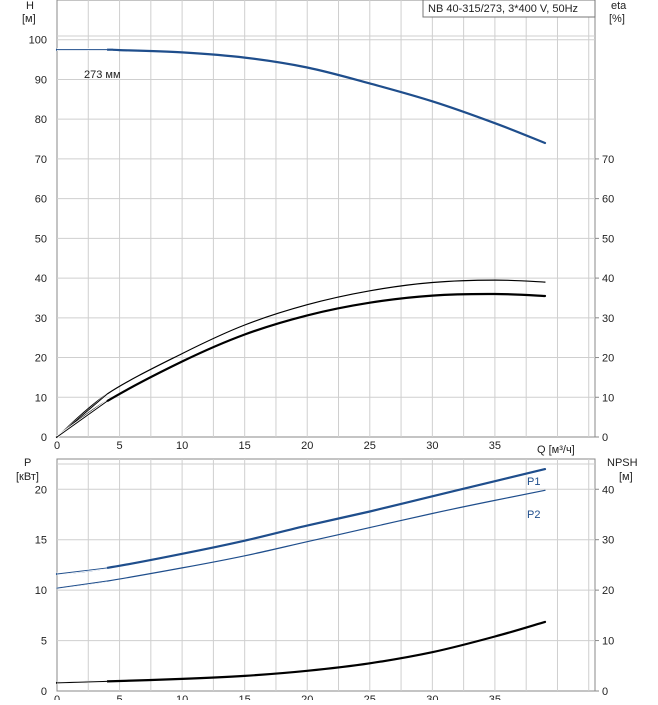 Image resolution: width=658 pixels, height=705 pixels. Describe the element at coordinates (608, 319) in the screenshot. I see `upper-y-right-tick-label: 30` at that location.